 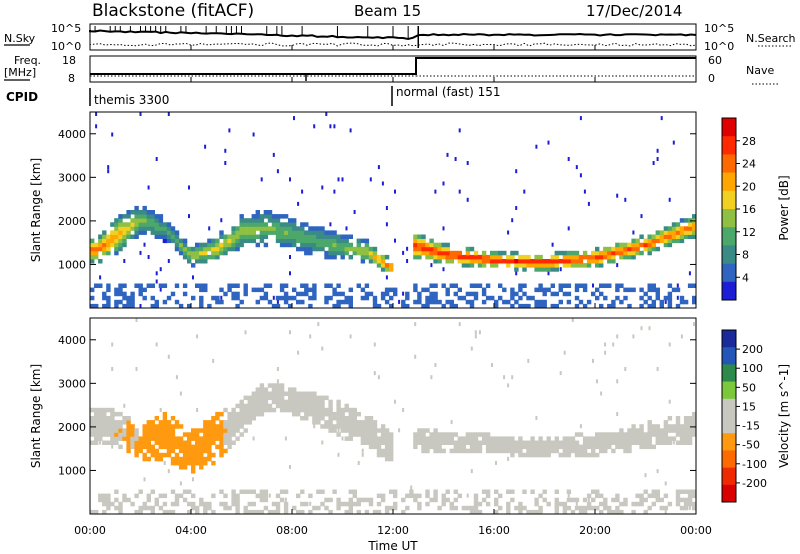 I want to click on colorbar-swatch, so click(x=729, y=339).